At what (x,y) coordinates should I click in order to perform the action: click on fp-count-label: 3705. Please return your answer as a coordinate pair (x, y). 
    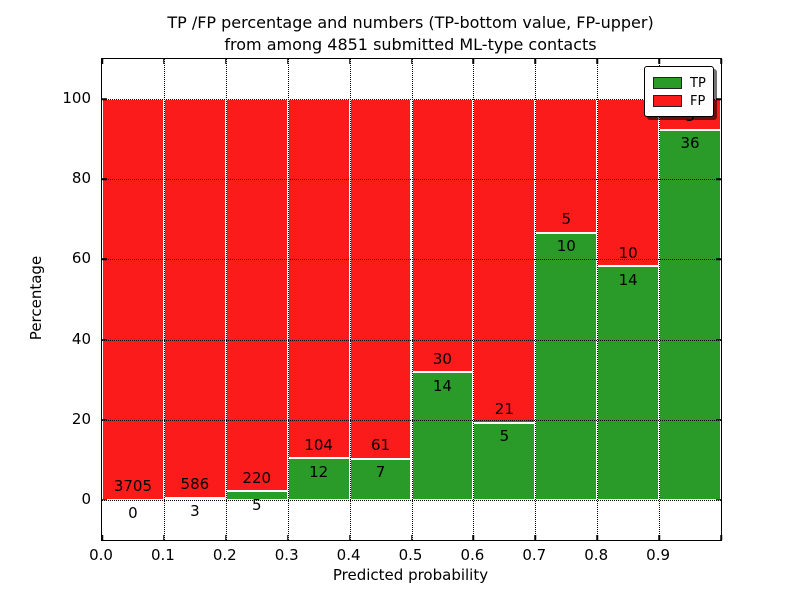
    Looking at the image, I should click on (133, 486).